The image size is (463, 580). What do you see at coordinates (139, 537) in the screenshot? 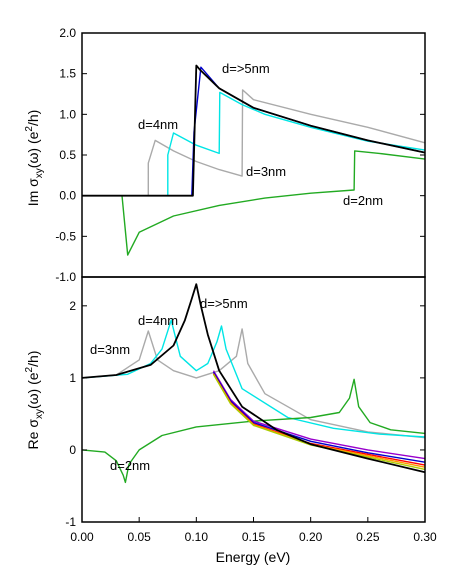
I see `xtick-label: 0.05` at bounding box center [139, 537].